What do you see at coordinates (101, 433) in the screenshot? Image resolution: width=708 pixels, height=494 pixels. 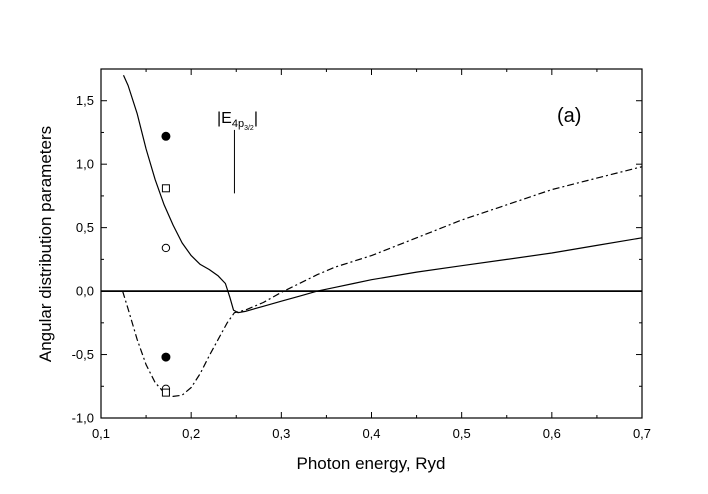 I see `x-tick-label: 0,1` at bounding box center [101, 433].